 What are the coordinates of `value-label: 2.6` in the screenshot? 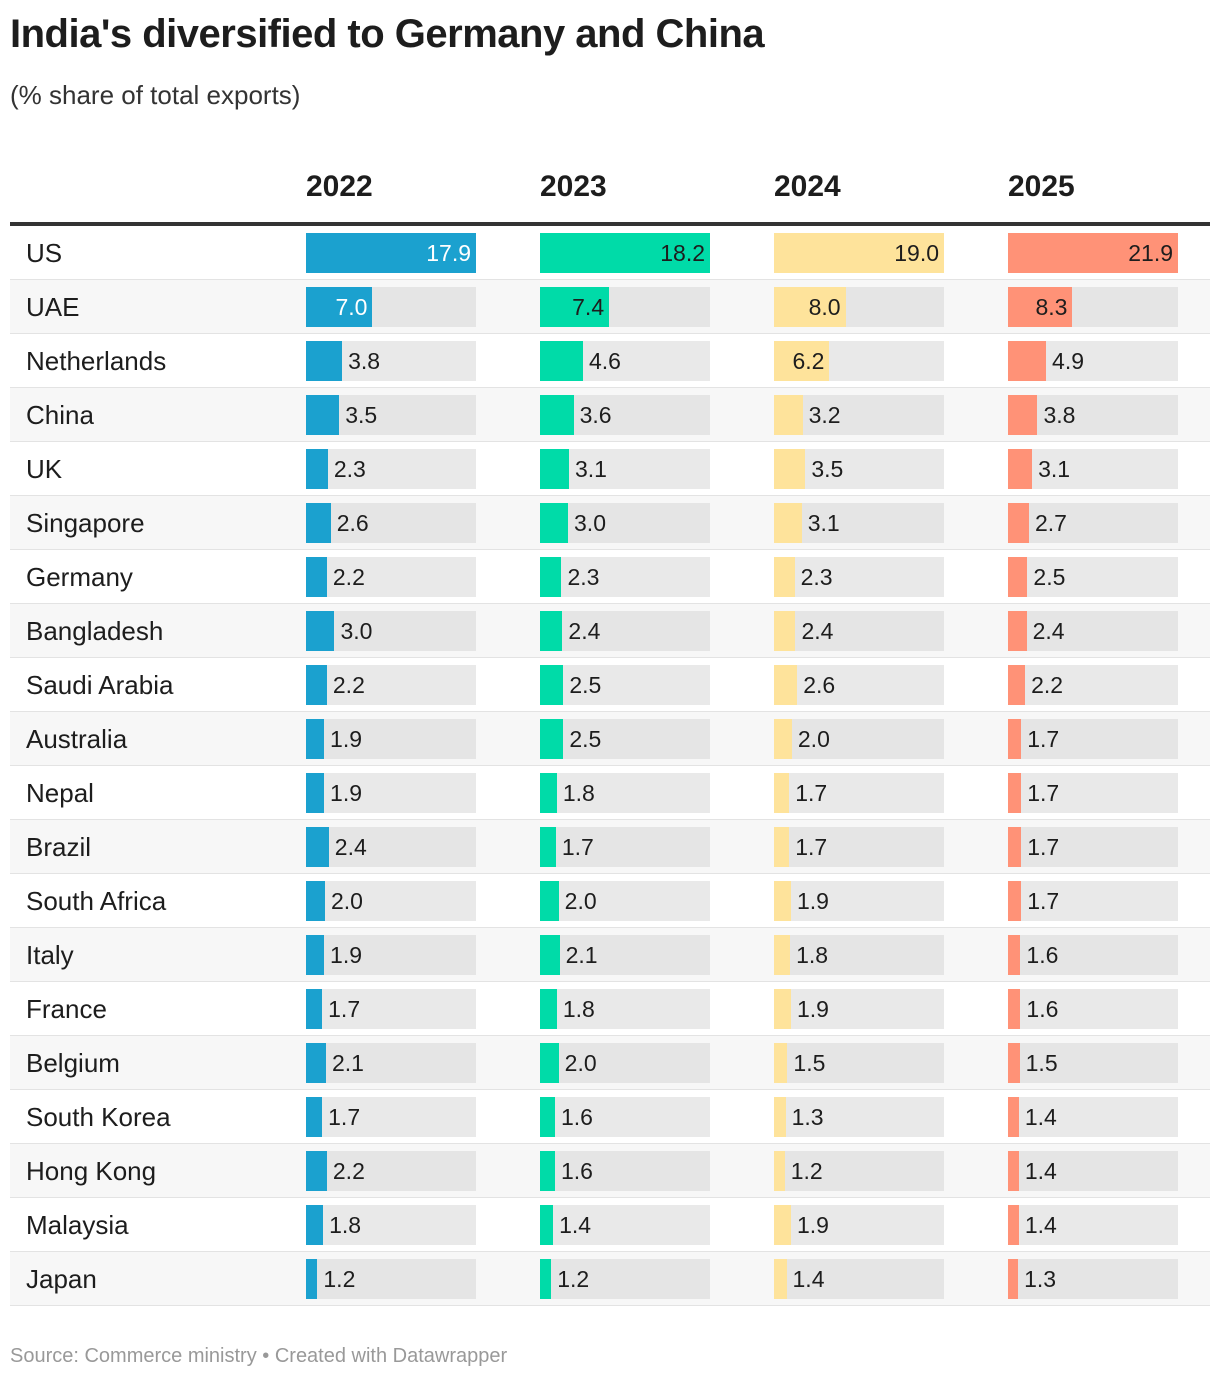 It's located at (352, 523).